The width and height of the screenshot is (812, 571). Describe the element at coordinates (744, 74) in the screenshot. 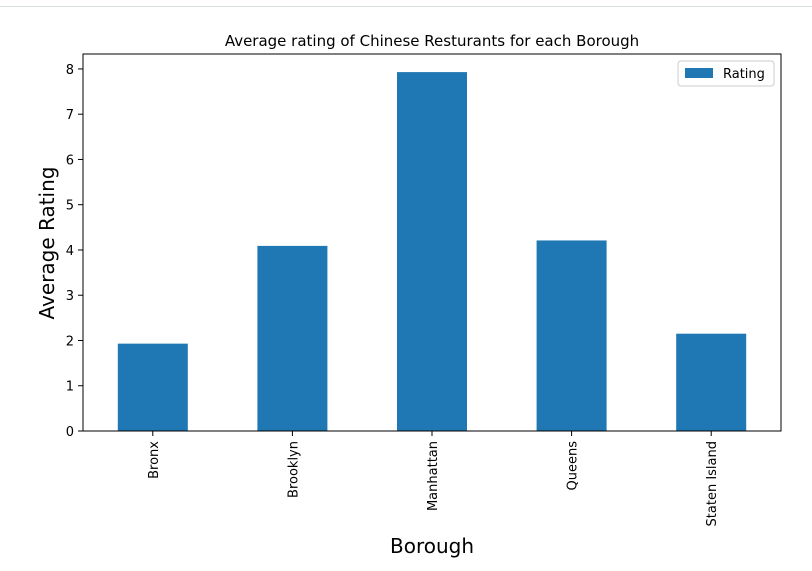

I see `legend-label: Rating` at that location.